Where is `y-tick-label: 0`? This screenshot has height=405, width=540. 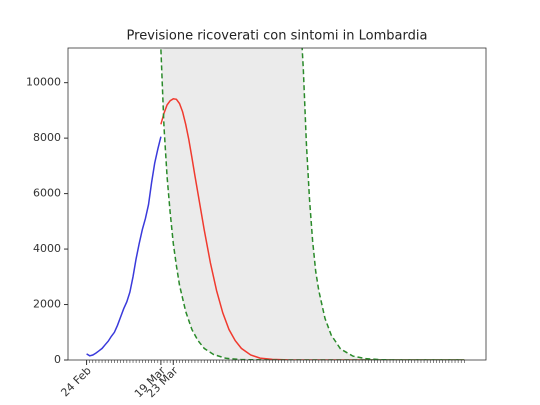
y-tick-label: 0 is located at coordinates (57, 359).